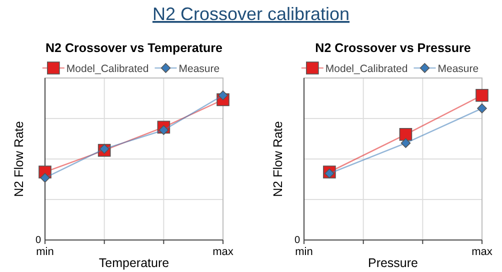  What do you see at coordinates (393, 263) in the screenshot?
I see `x-axis-title: Pressure` at bounding box center [393, 263].